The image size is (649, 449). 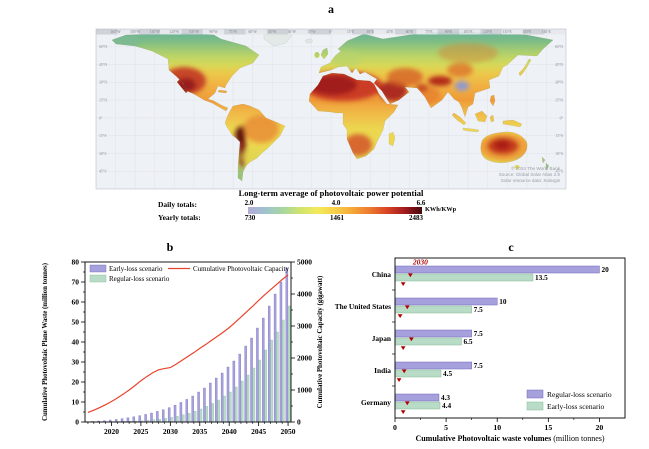 What do you see at coordinates (376, 402) in the screenshot?
I see `category-label: Germany` at bounding box center [376, 402].